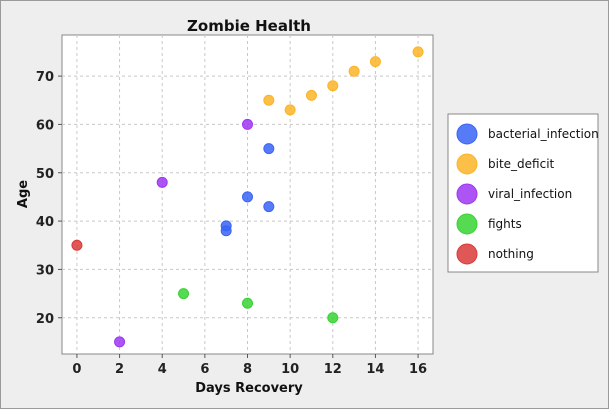 The width and height of the screenshot is (609, 410). I want to click on x-tick-label: 0, so click(76, 369).